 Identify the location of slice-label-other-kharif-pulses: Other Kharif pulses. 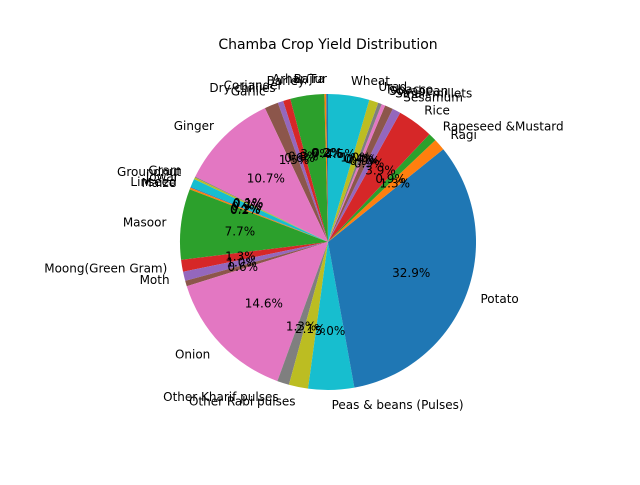
(220, 397).